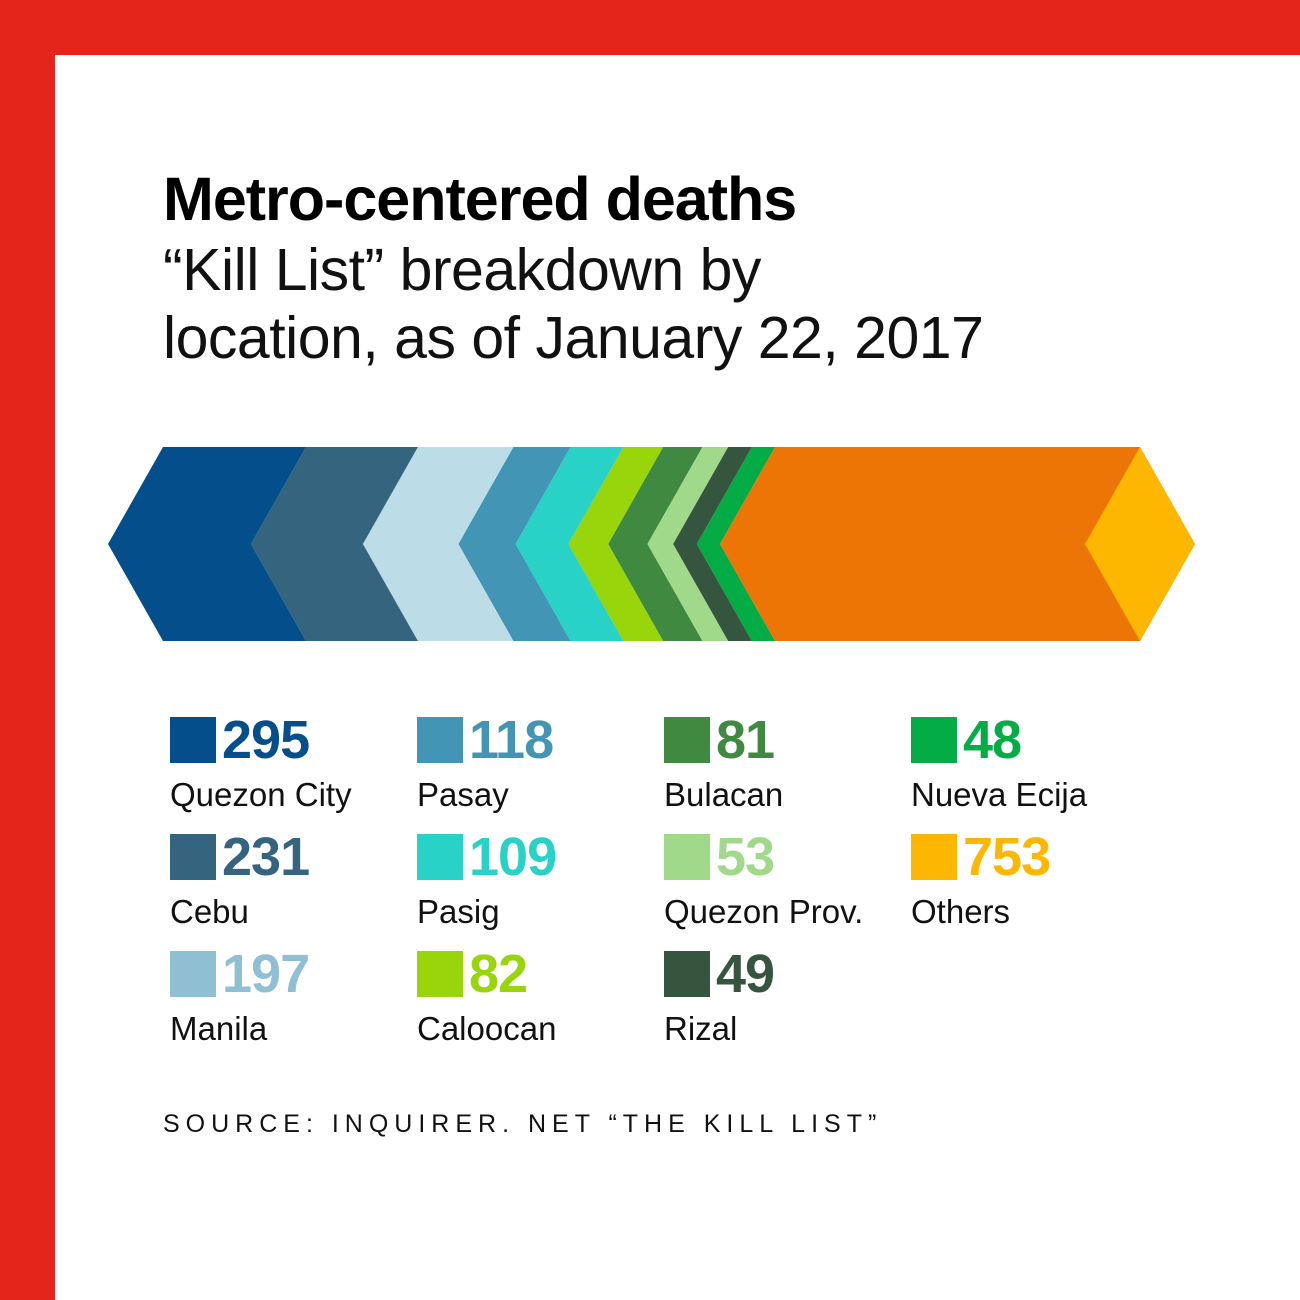 This screenshot has height=1300, width=1300. Describe the element at coordinates (1031, 764) in the screenshot. I see `legend-item: 48 Nueva Ecija` at that location.